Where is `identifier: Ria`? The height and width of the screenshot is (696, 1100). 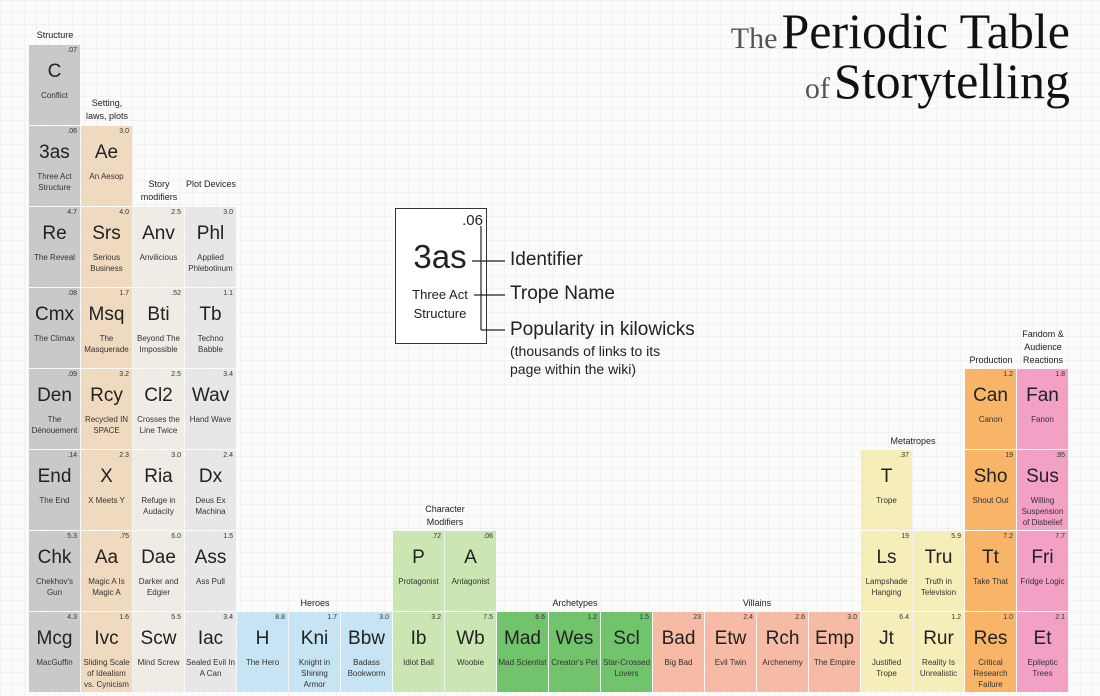
identifier: Ria is located at coordinates (158, 476).